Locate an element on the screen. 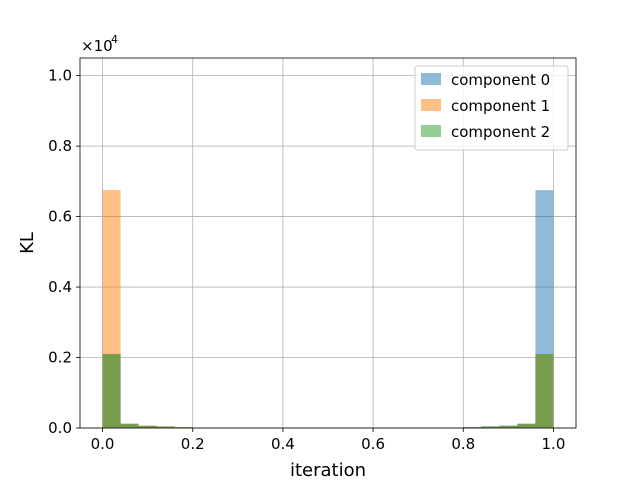 The image size is (640, 480). x-axis-label: iteration is located at coordinates (328, 470).